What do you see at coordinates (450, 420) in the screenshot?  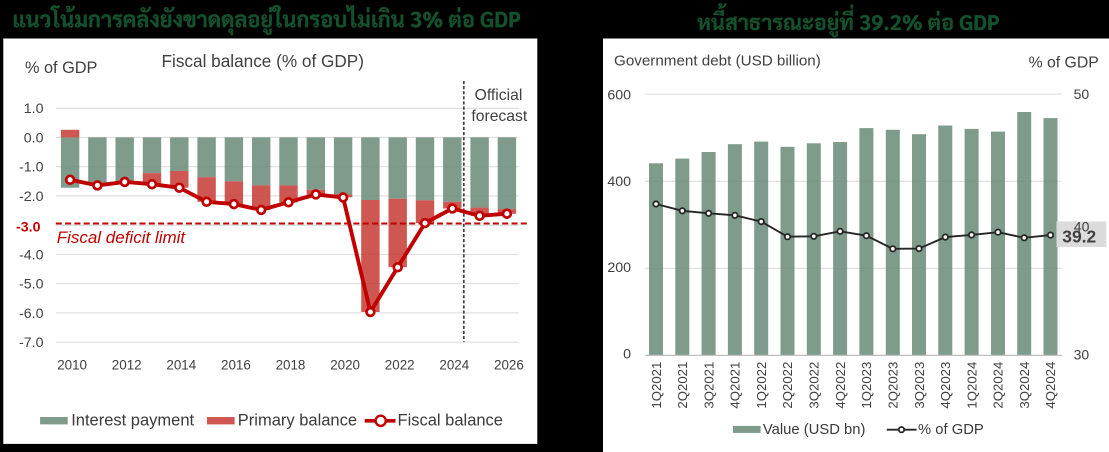 I see `svg-text: Fiscal balance` at bounding box center [450, 420].